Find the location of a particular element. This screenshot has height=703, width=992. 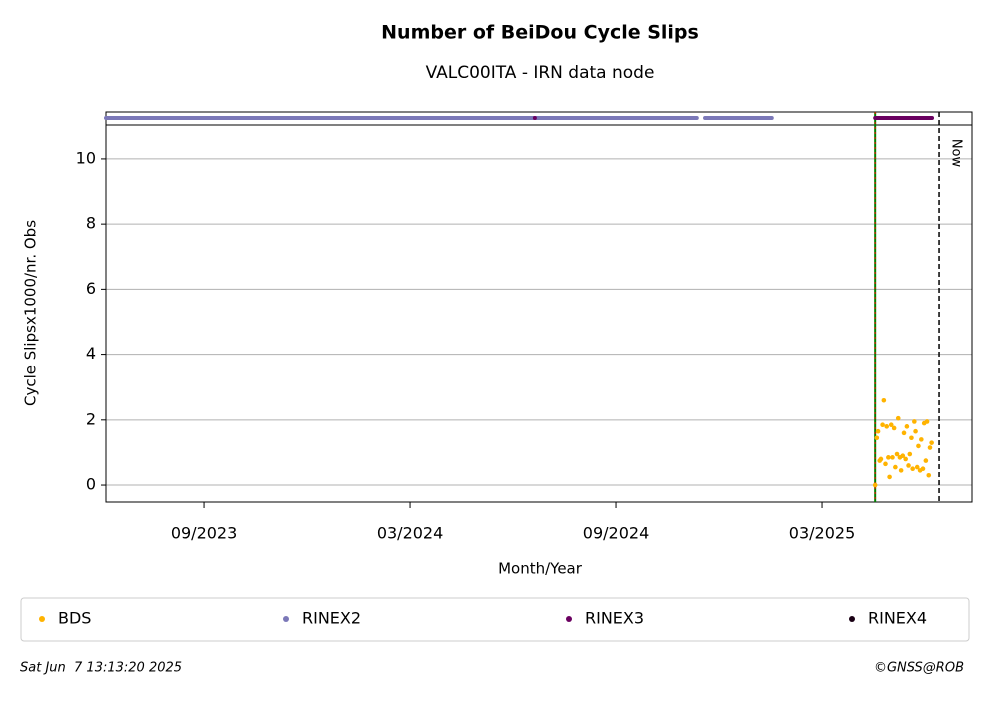

y-tick-label: 2 is located at coordinates (91, 418).